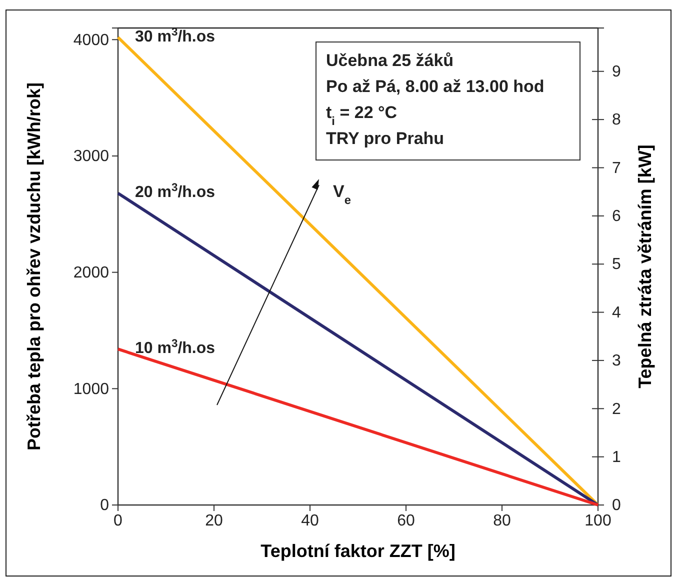 The width and height of the screenshot is (677, 577). Describe the element at coordinates (616, 71) in the screenshot. I see `y2-tick-label: 9` at that location.